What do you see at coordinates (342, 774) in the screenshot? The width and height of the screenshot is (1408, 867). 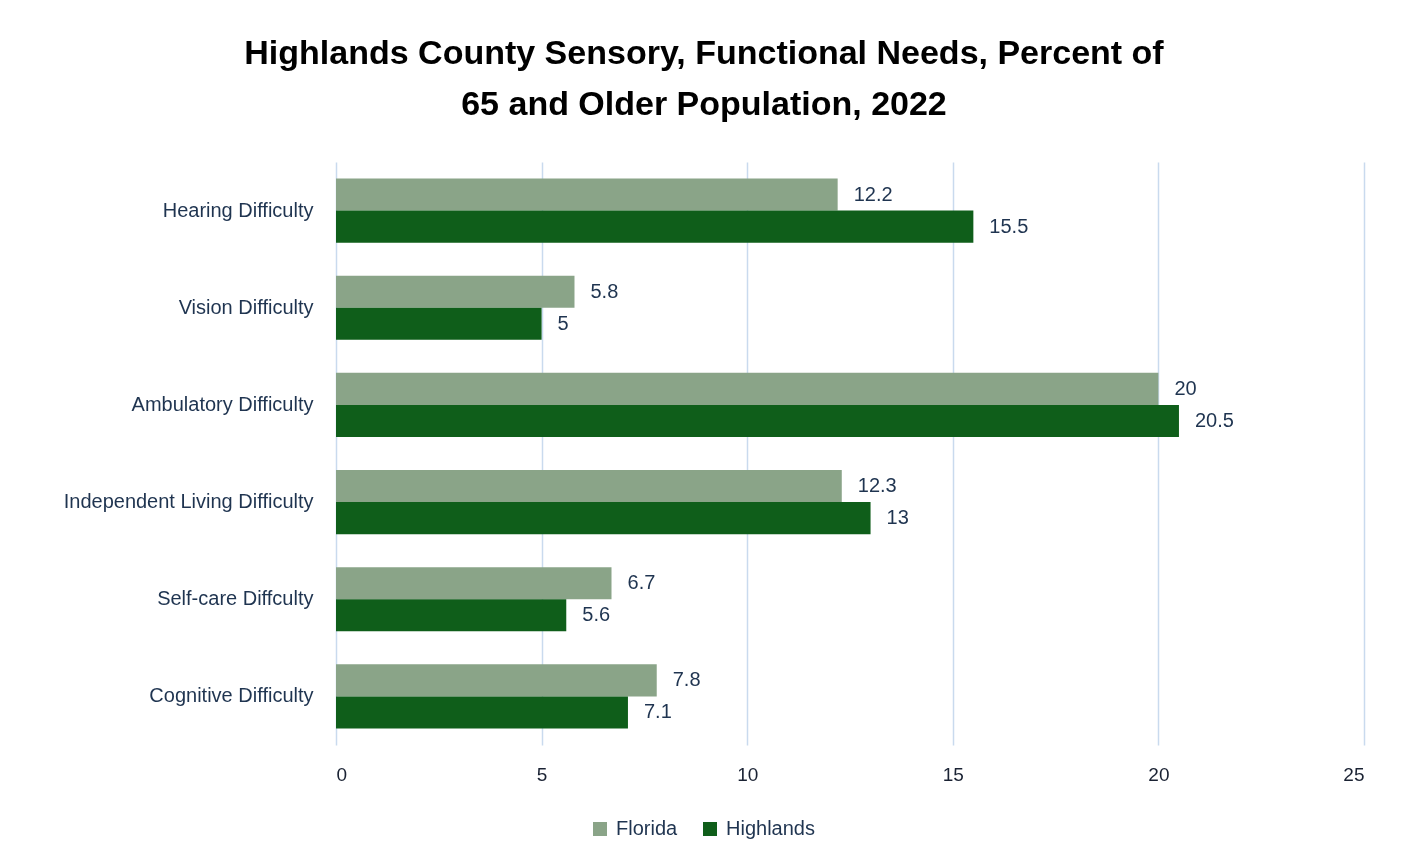 I see `x-tick-label: 0` at bounding box center [342, 774].